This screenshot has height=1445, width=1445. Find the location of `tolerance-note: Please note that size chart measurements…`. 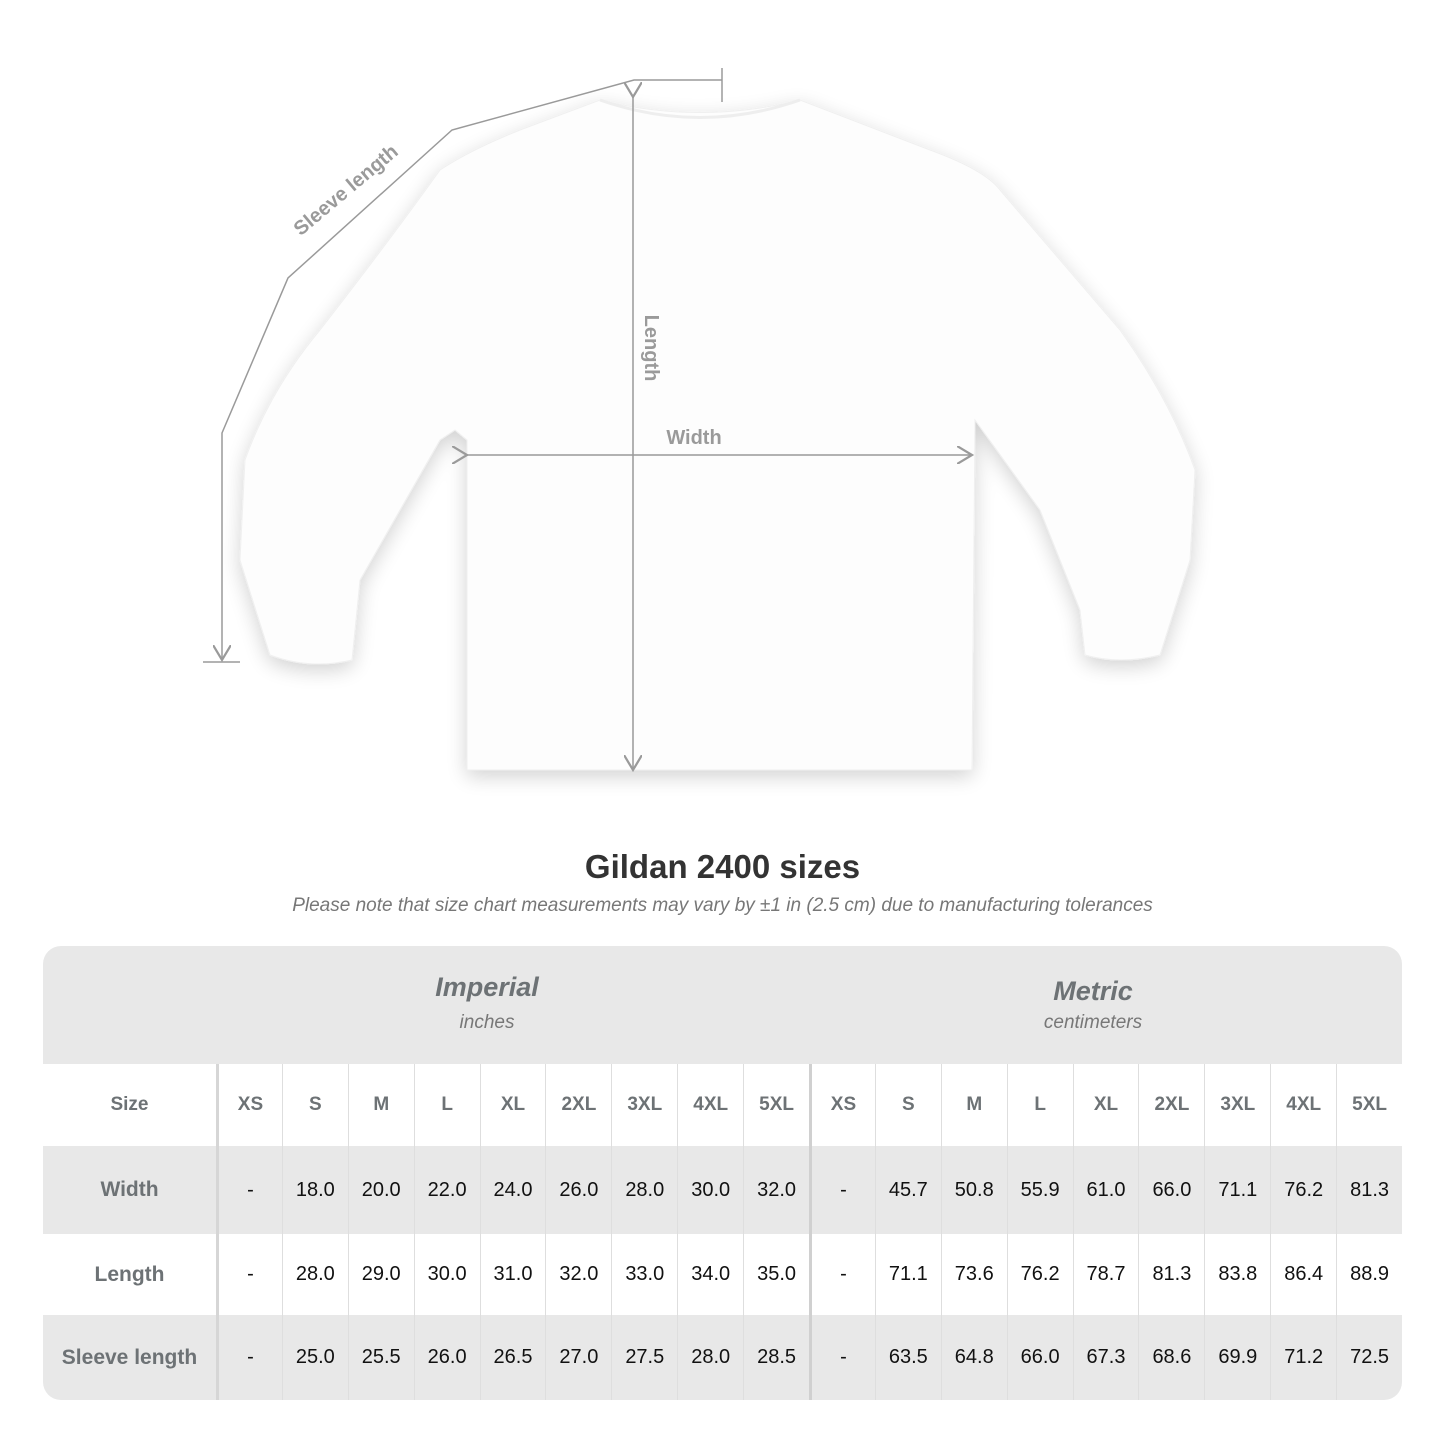

tolerance-note: Please note that size chart measurements… is located at coordinates (722, 905).